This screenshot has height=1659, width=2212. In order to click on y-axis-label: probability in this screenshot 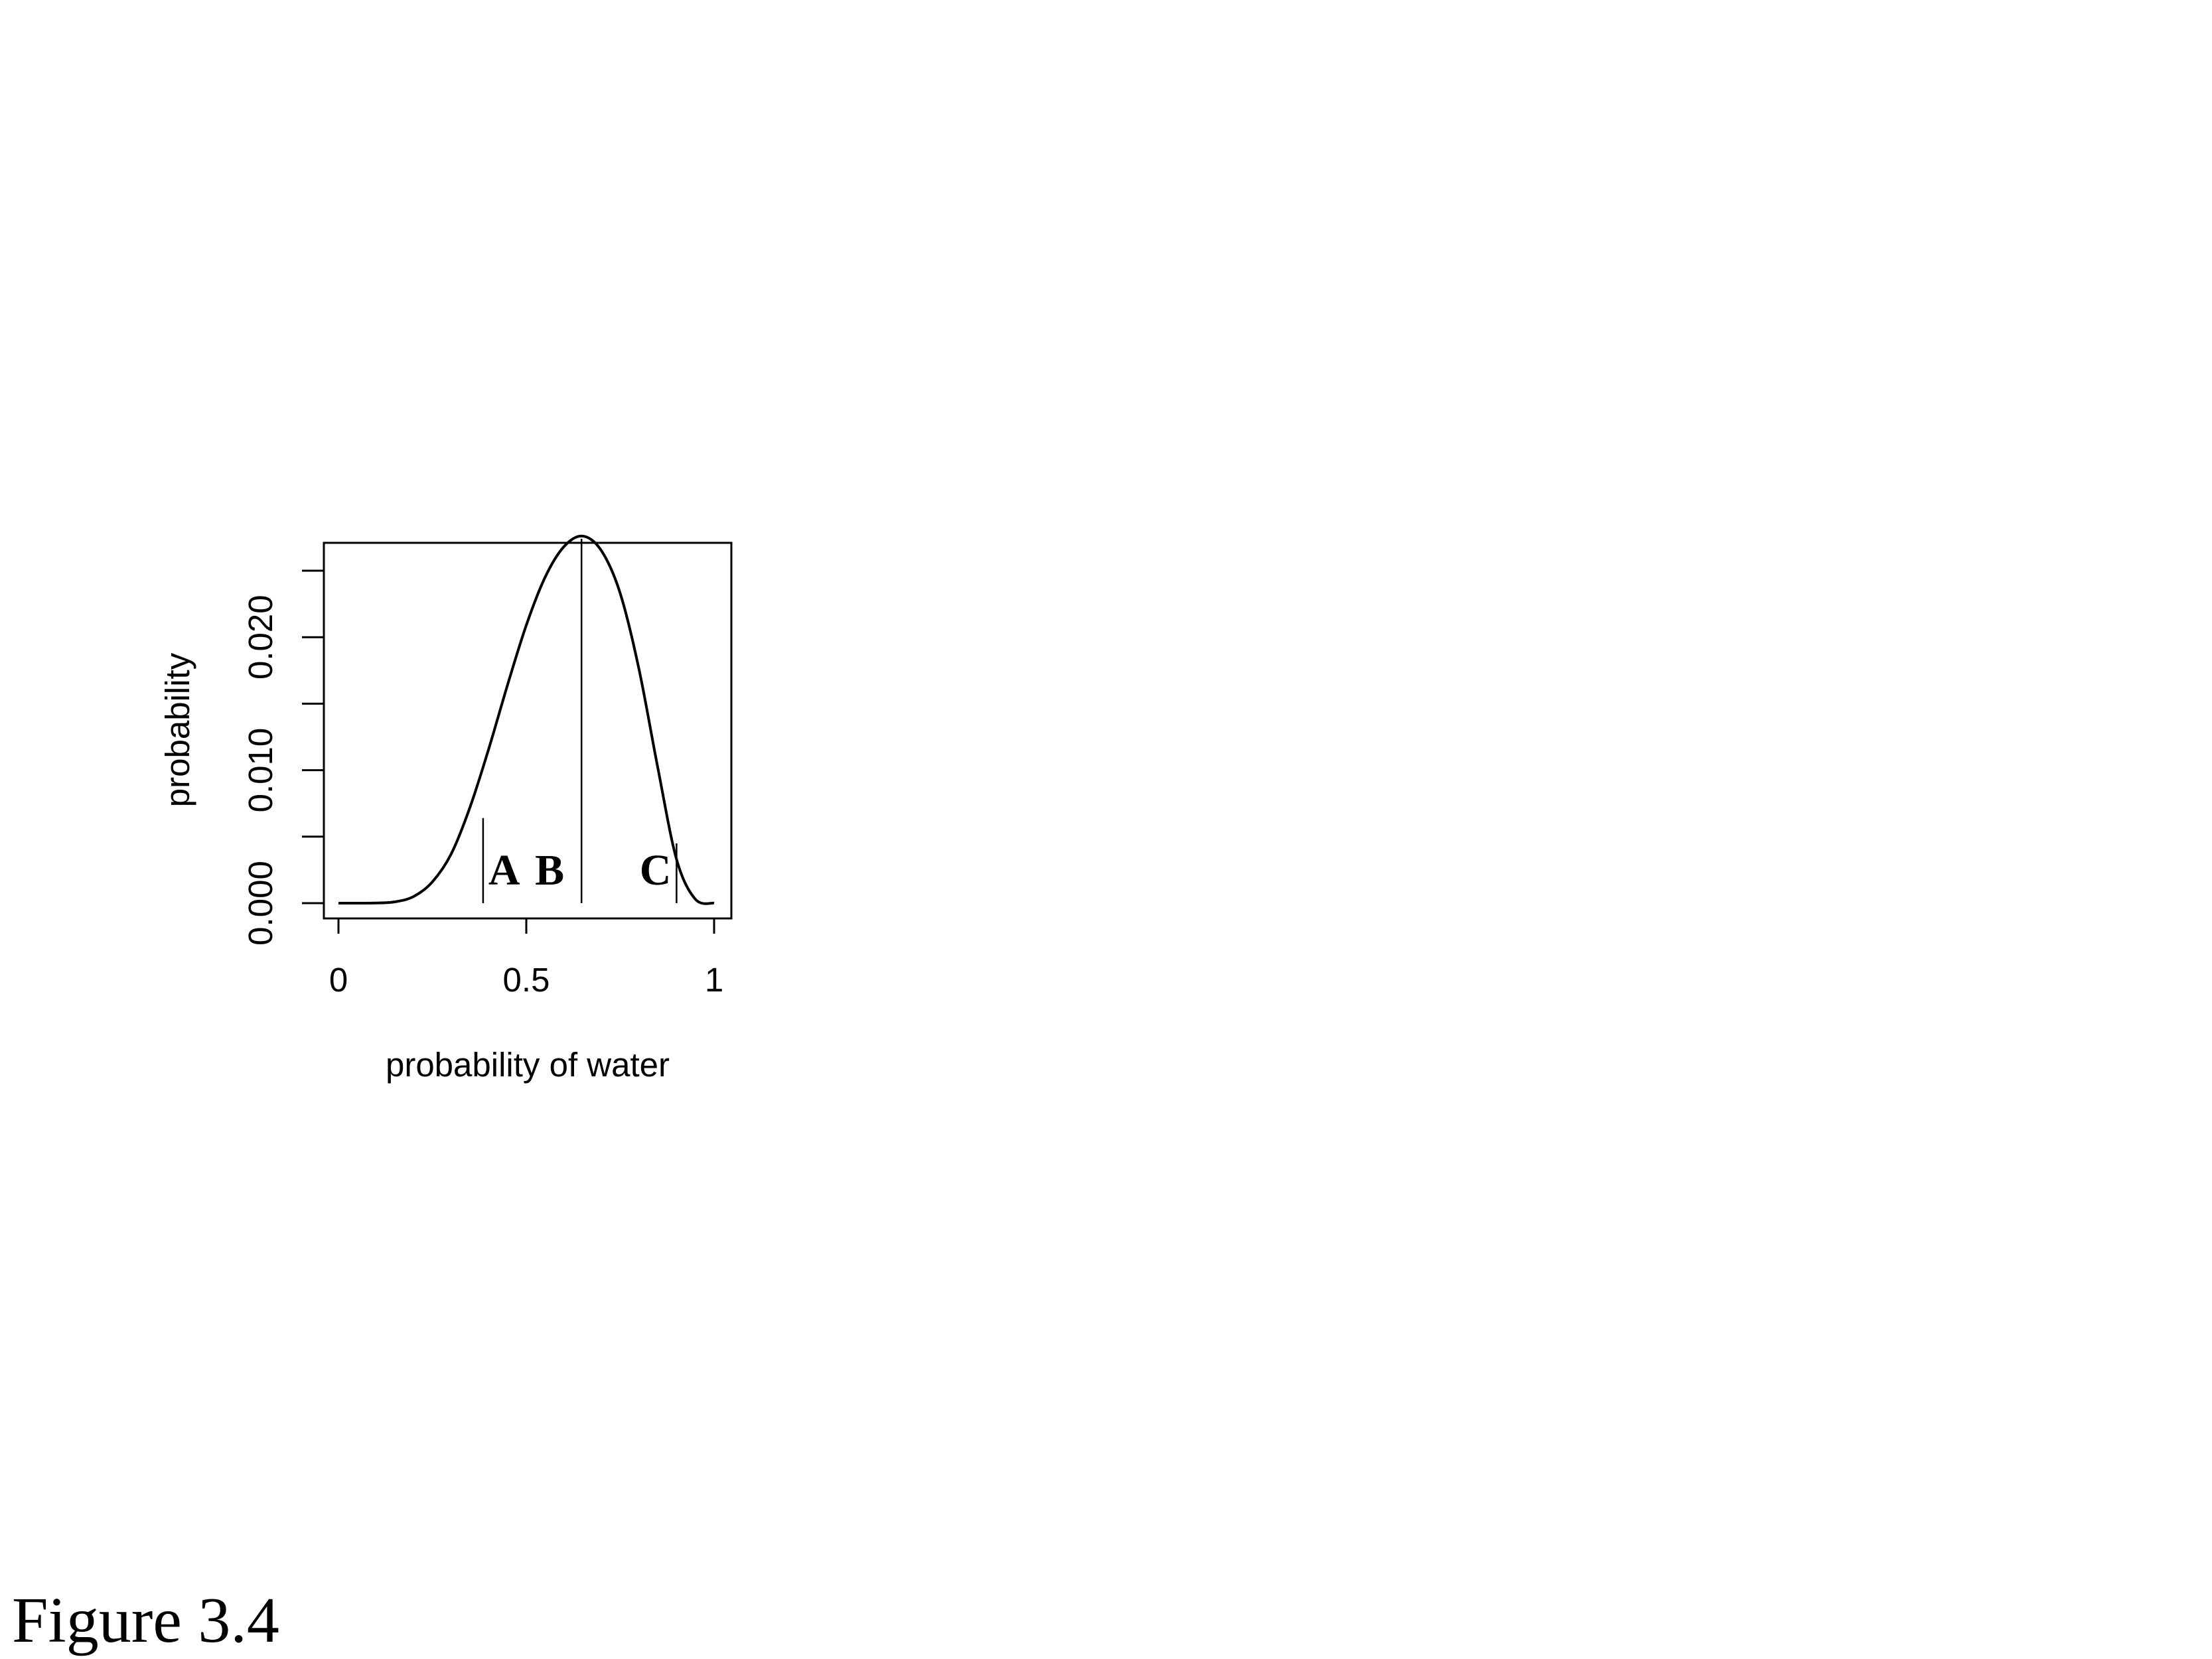, I will do `click(178, 729)`.